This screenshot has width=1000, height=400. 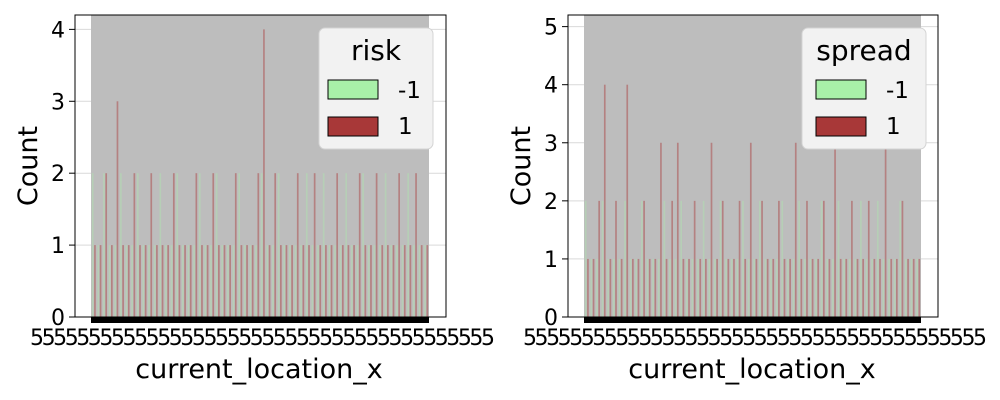 I want to click on legend-label-pos1: 1, so click(x=893, y=127).